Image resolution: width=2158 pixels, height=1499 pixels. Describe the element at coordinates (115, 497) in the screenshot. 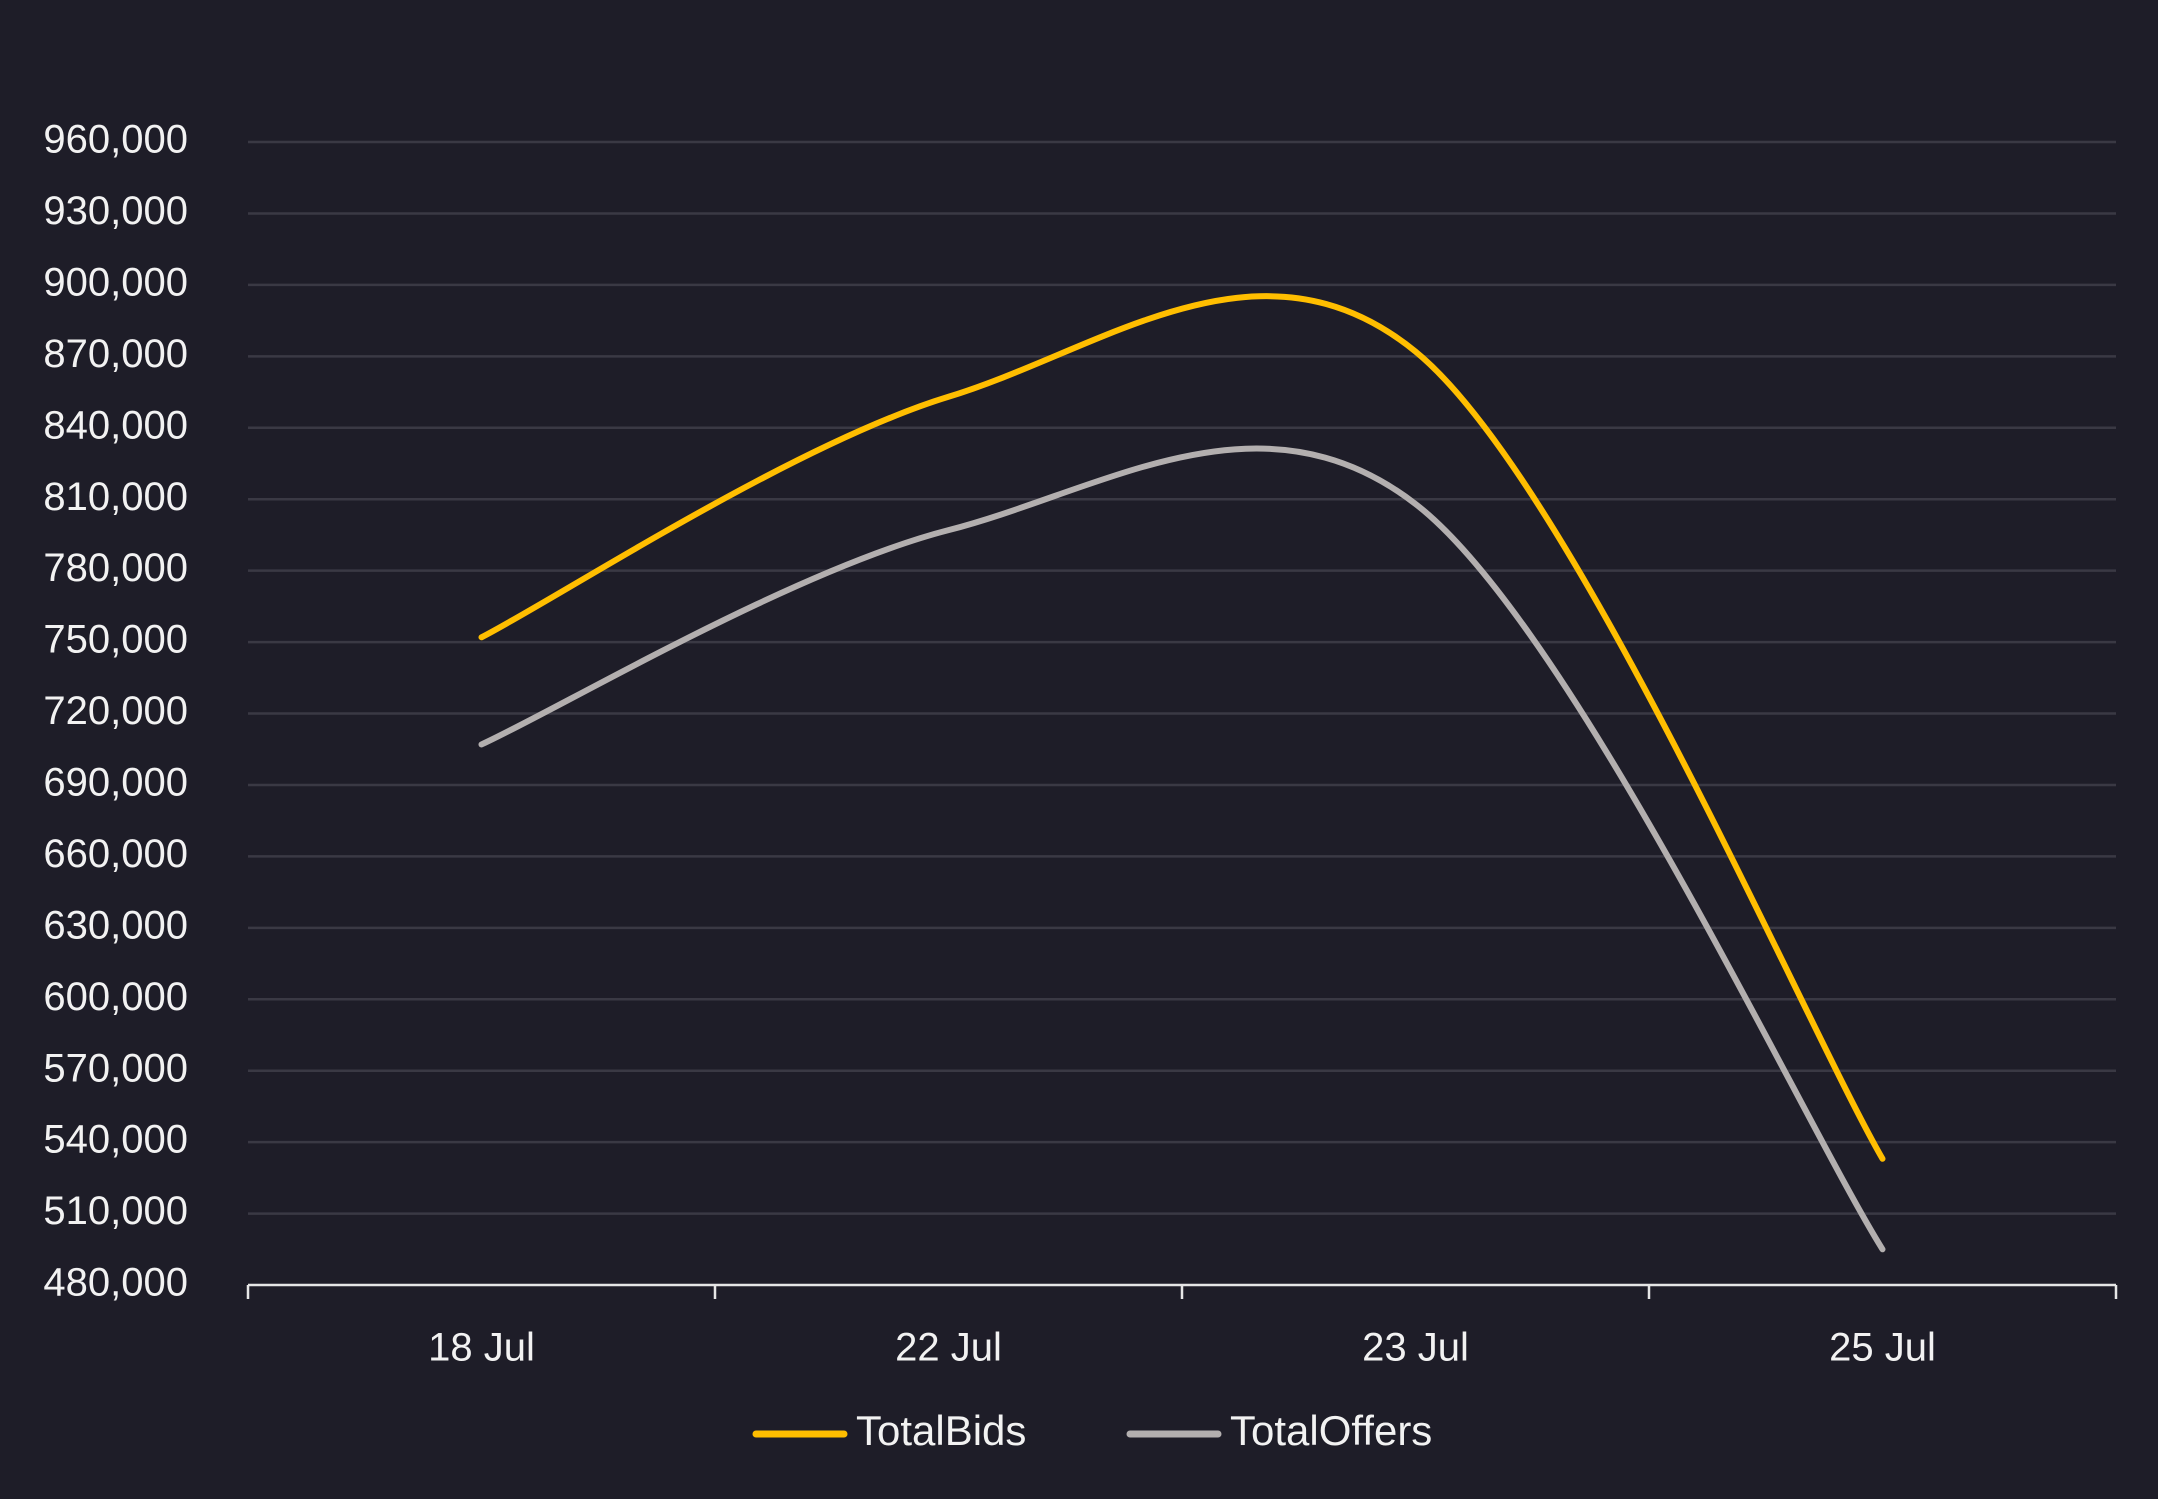

I see `y-tick-label: 810,000` at that location.